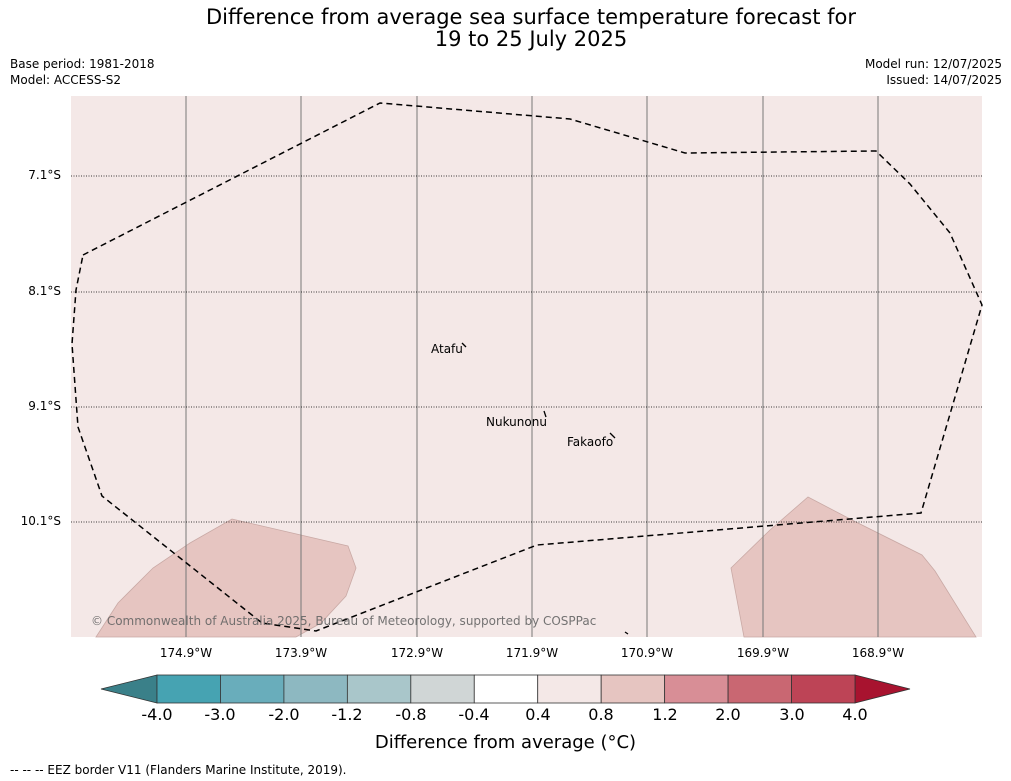  Describe the element at coordinates (665, 714) in the screenshot. I see `colorbar-tick: 1.2` at that location.